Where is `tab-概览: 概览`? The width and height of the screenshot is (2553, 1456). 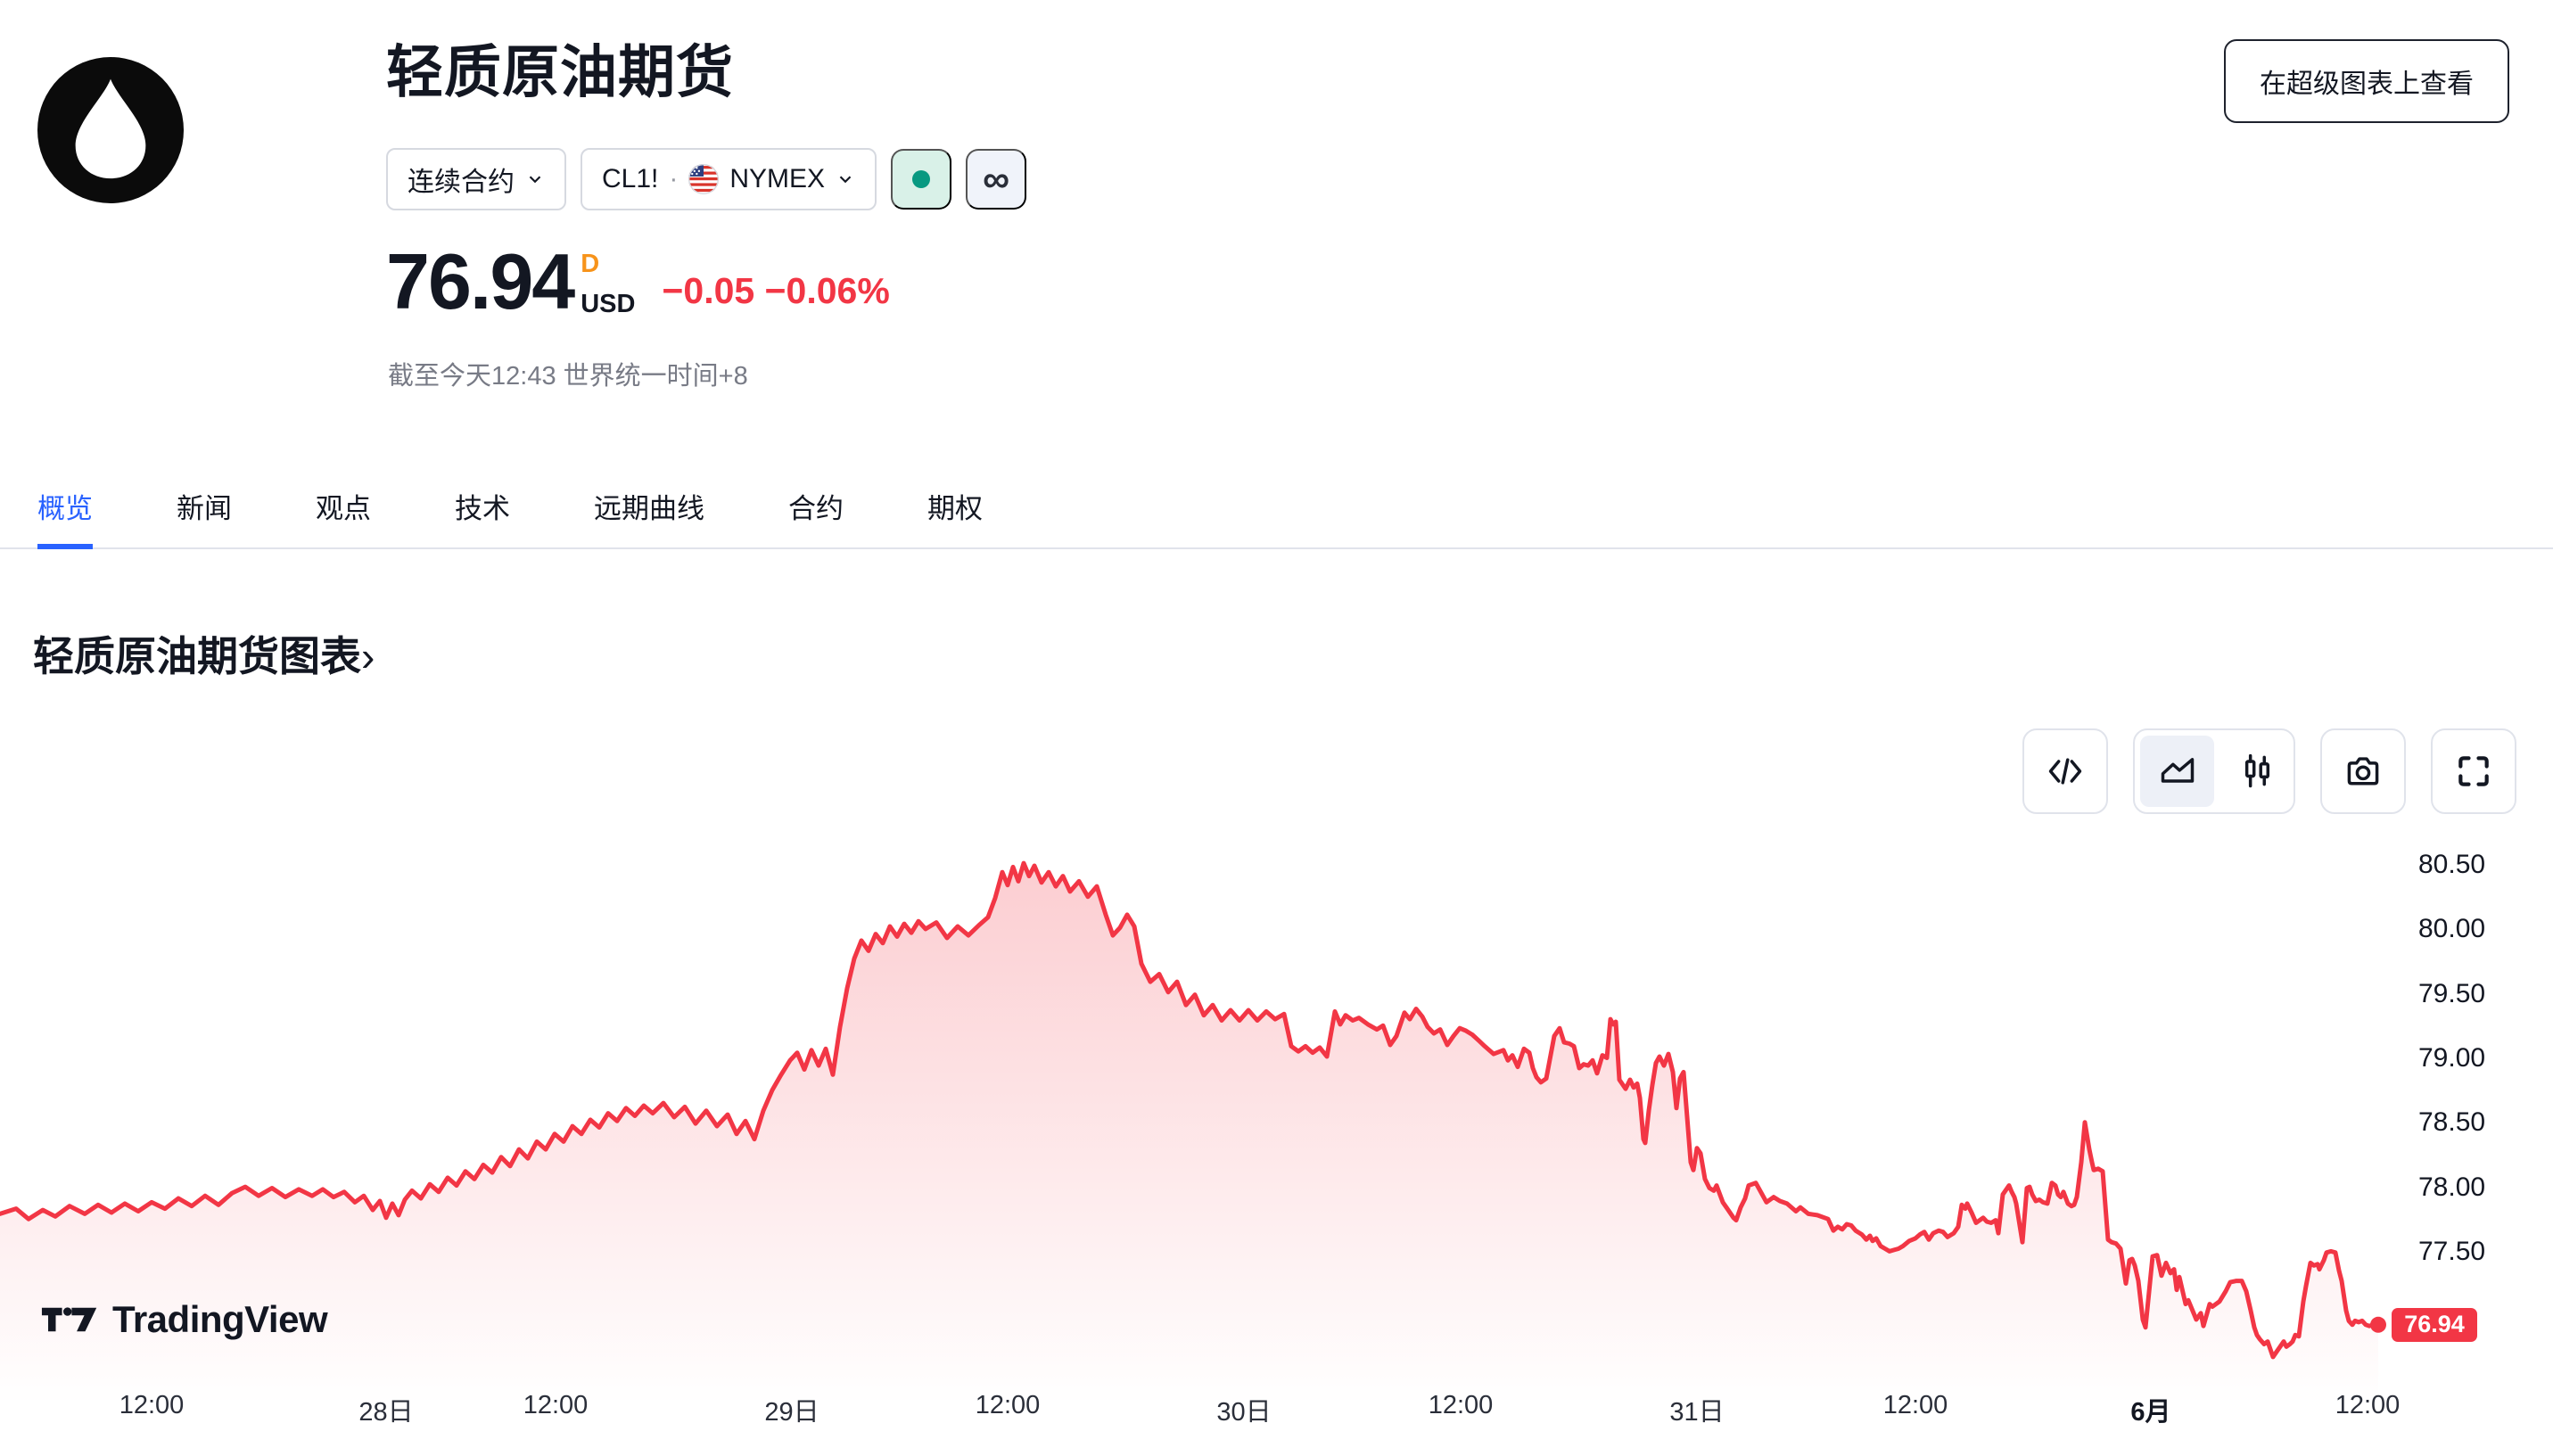
tab-概览: 概览 is located at coordinates (65, 506).